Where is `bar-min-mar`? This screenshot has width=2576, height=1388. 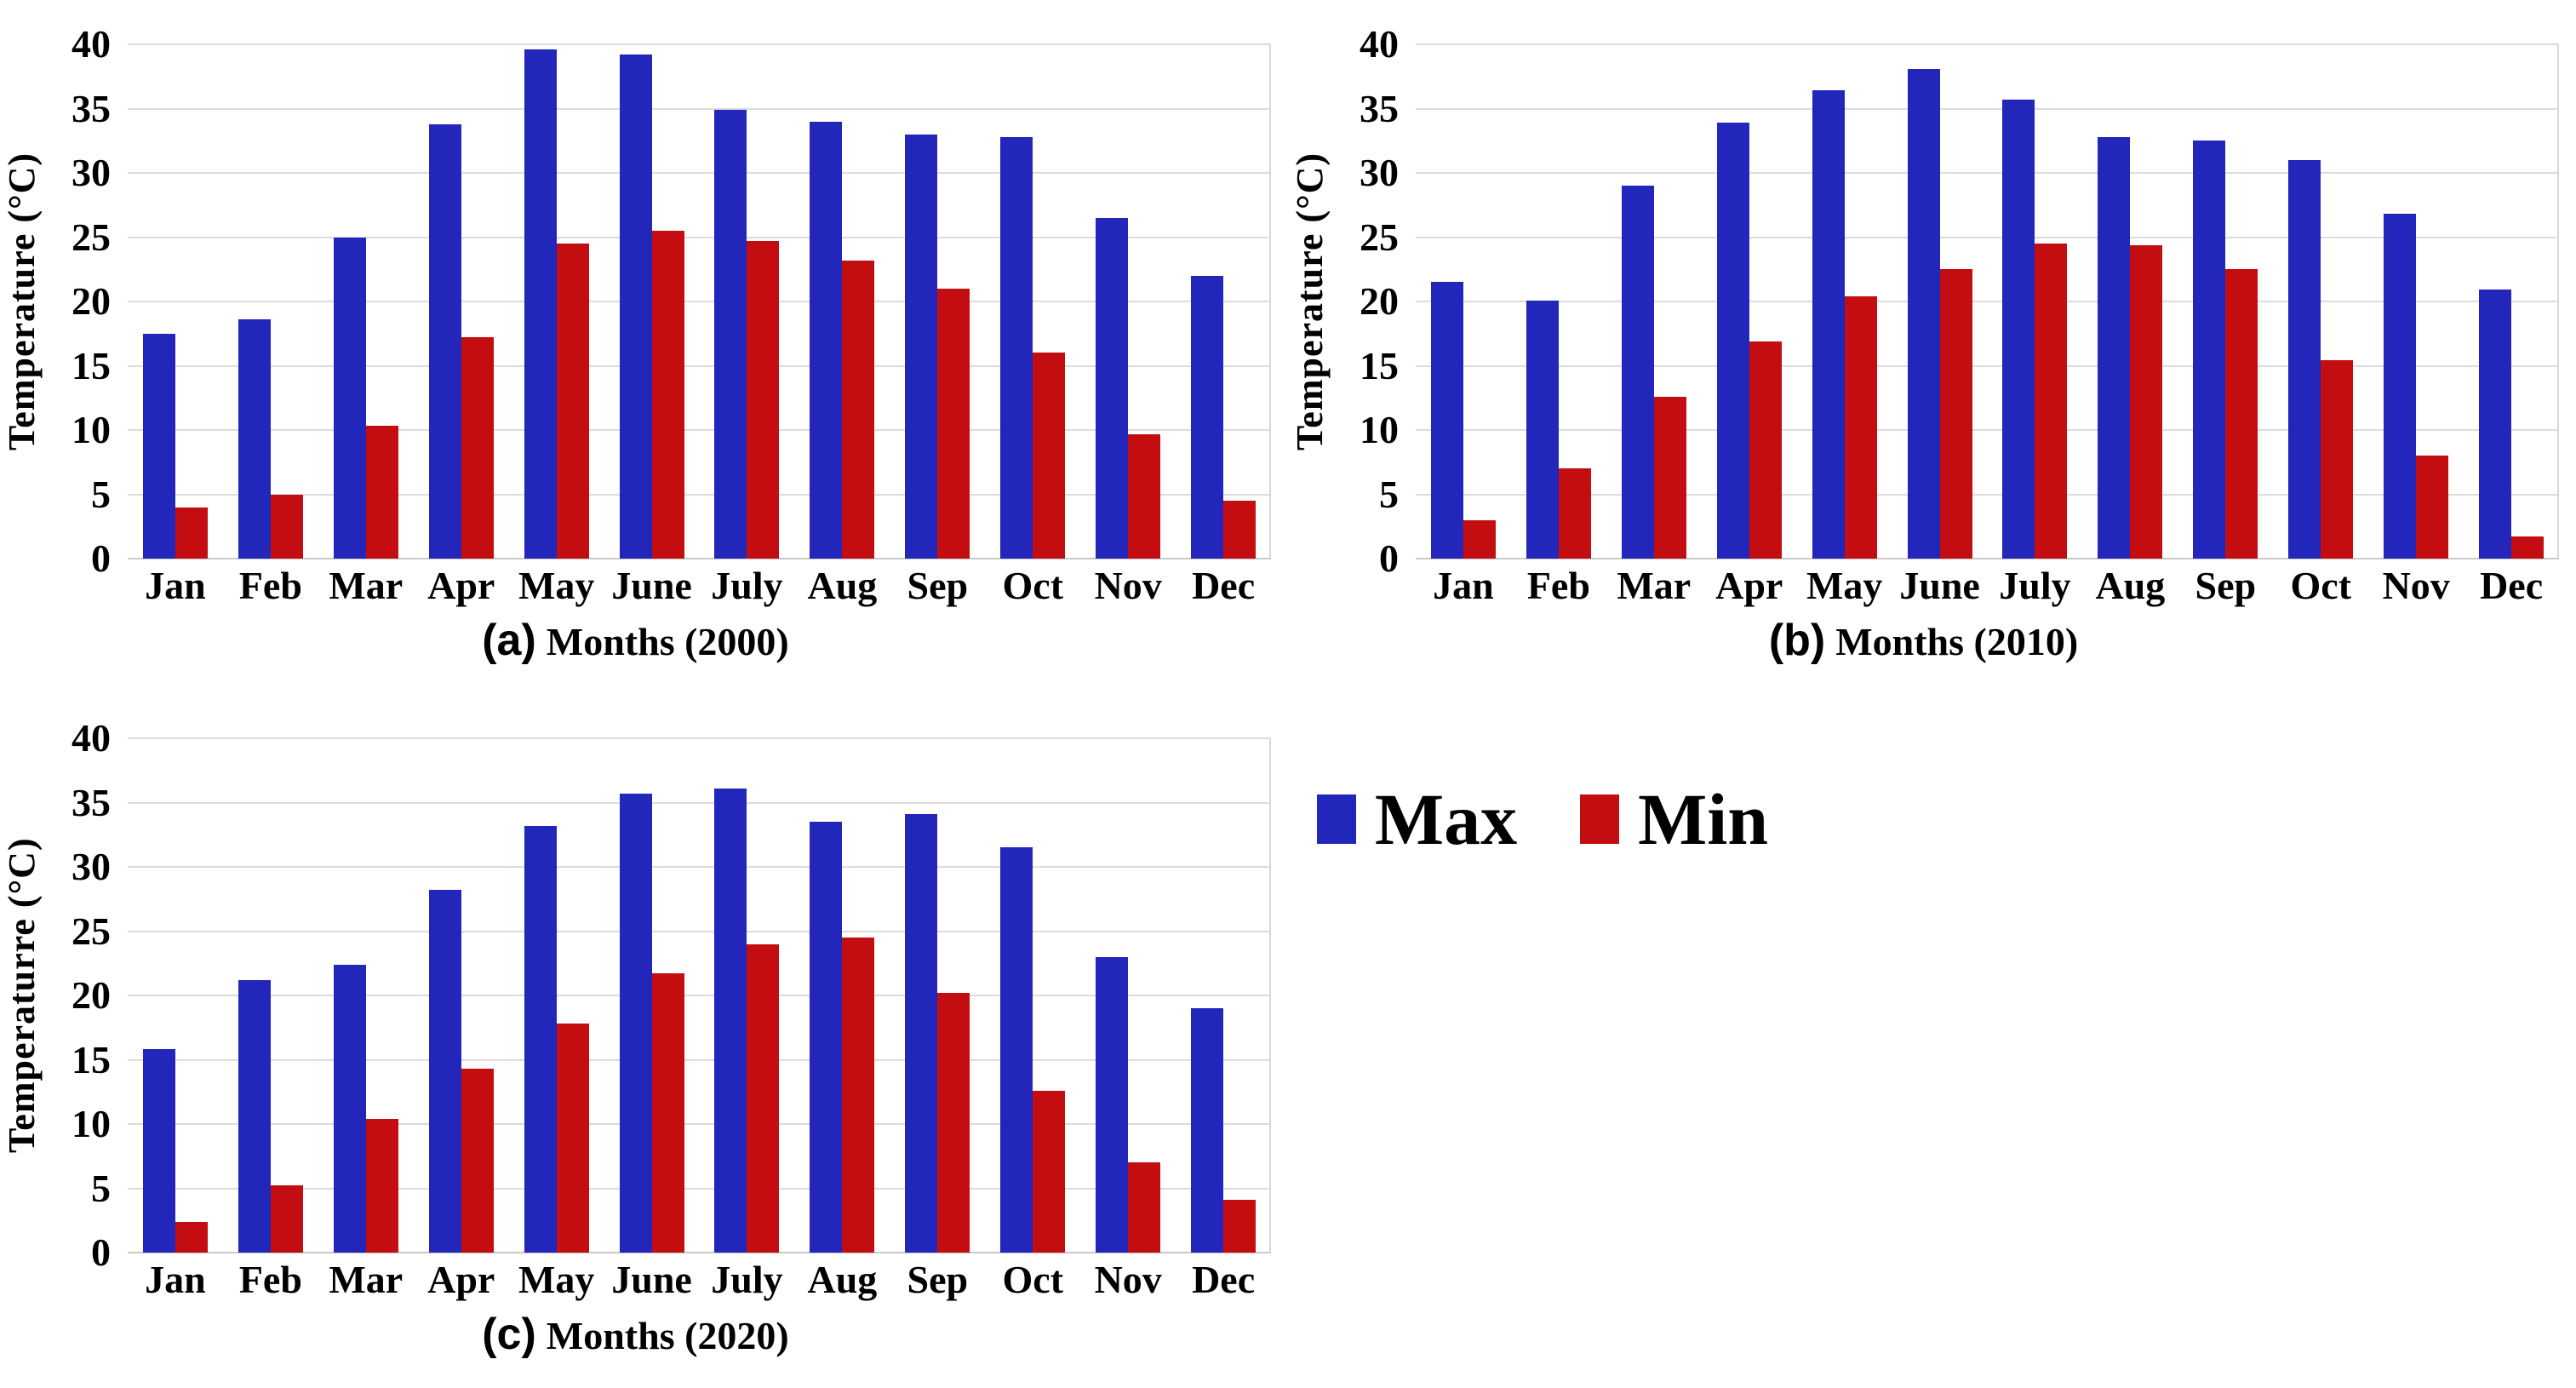
bar-min-mar is located at coordinates (1669, 477).